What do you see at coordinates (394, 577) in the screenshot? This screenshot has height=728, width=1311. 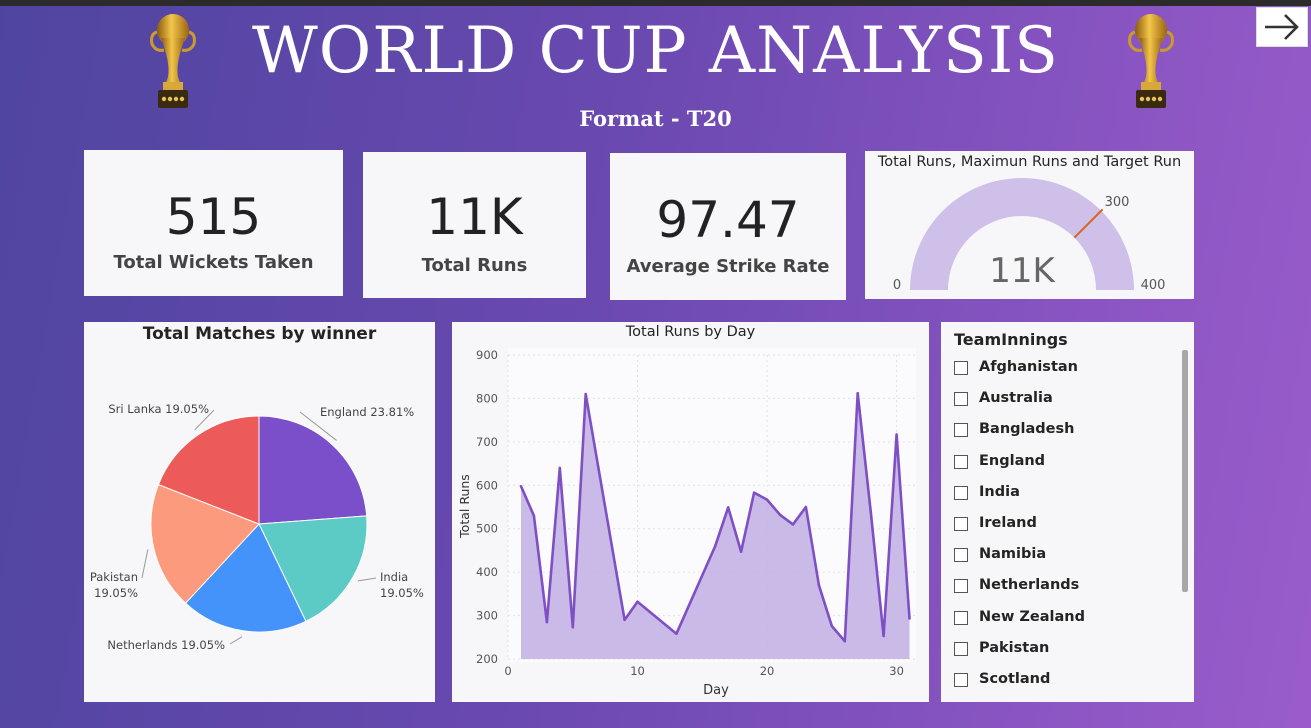 I see `pie-label-india: India` at bounding box center [394, 577].